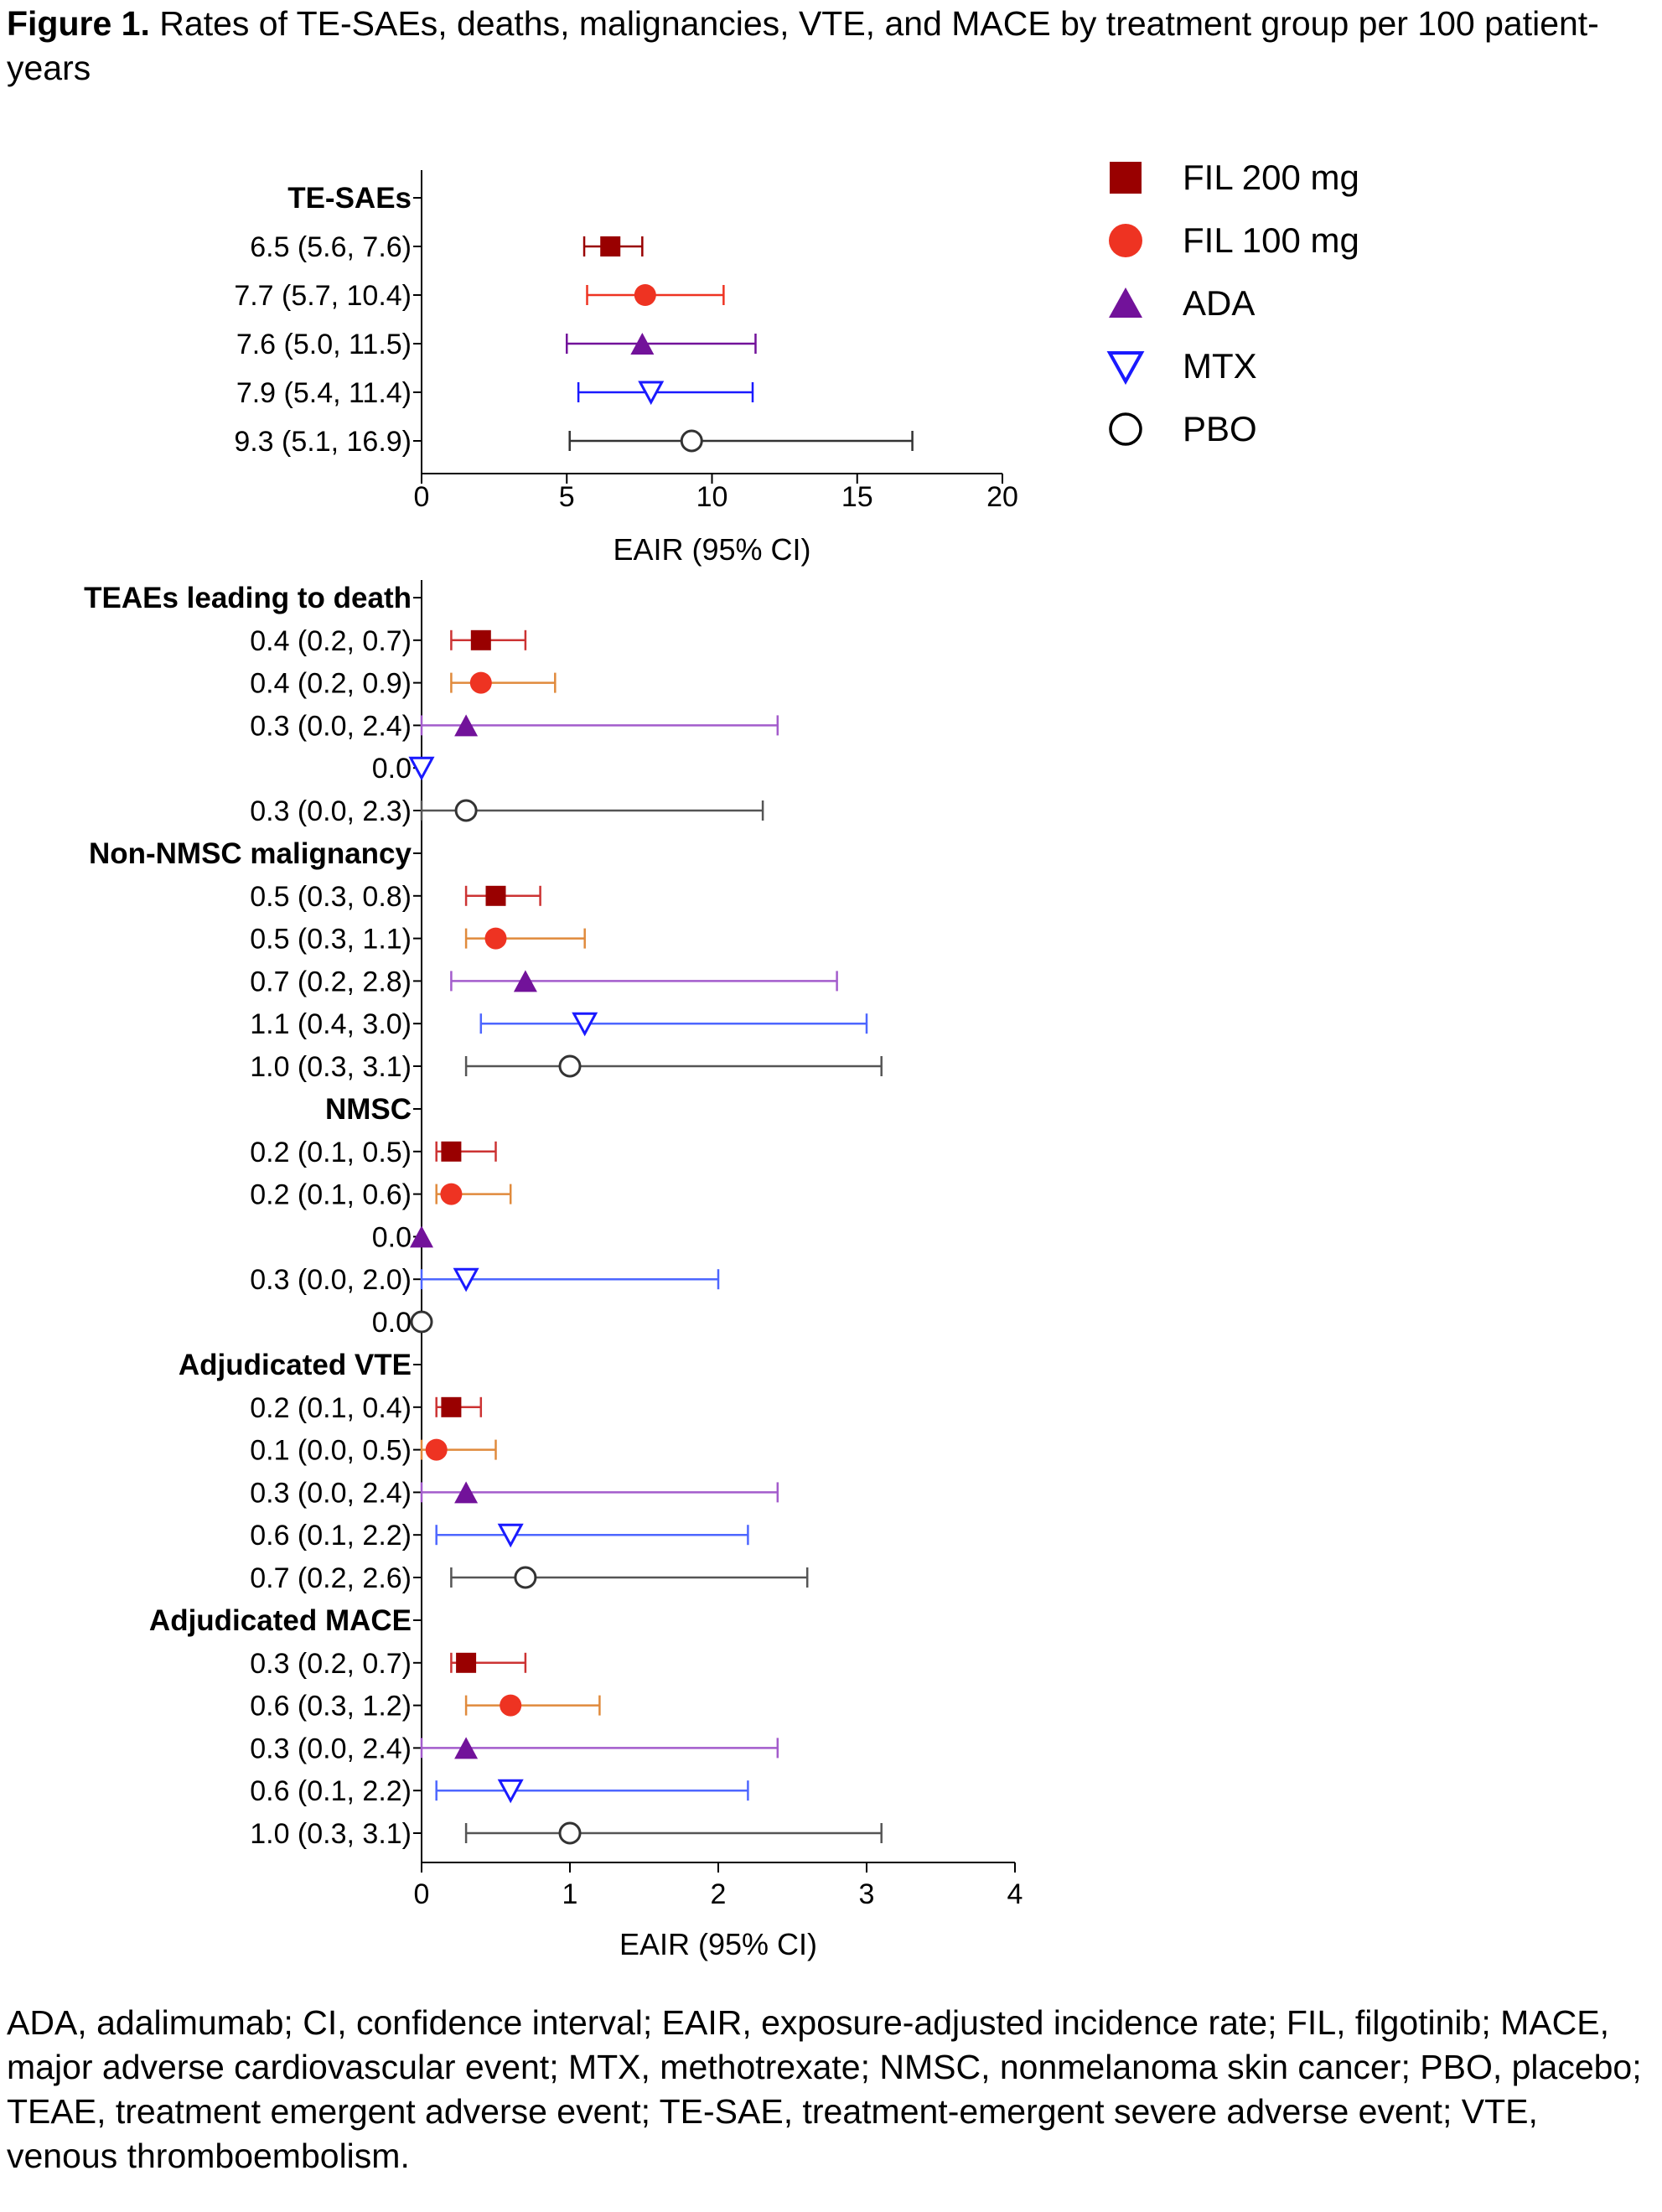  I want to click on row-label-adjudicated-vte-fil-200-mg: 0.2 (0.1, 0.4), so click(331, 1408).